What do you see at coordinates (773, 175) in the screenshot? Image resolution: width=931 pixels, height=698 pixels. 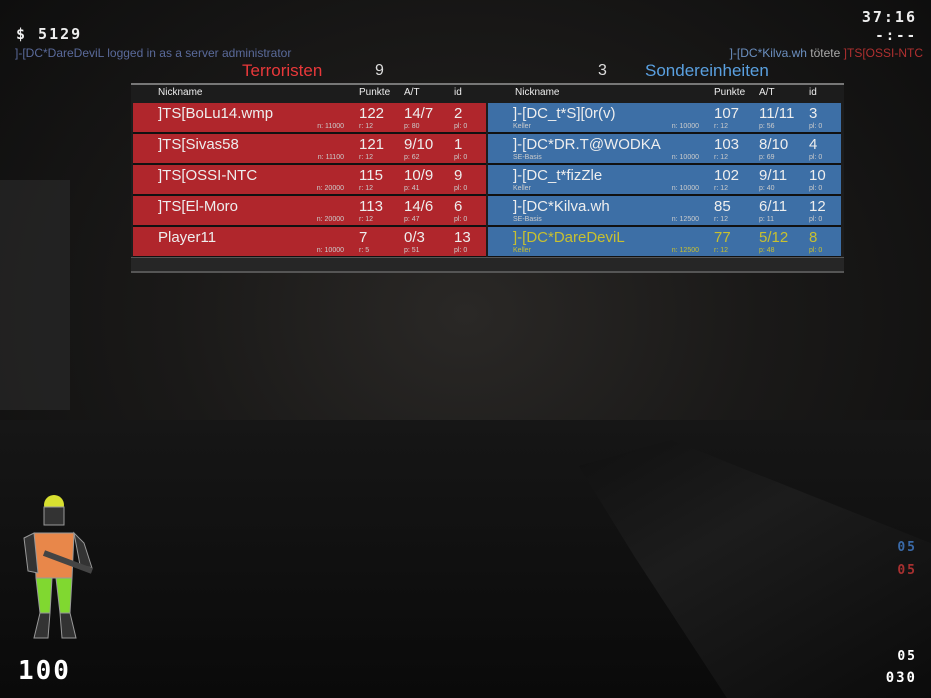 I see `player-kills-deaths: 9/11` at bounding box center [773, 175].